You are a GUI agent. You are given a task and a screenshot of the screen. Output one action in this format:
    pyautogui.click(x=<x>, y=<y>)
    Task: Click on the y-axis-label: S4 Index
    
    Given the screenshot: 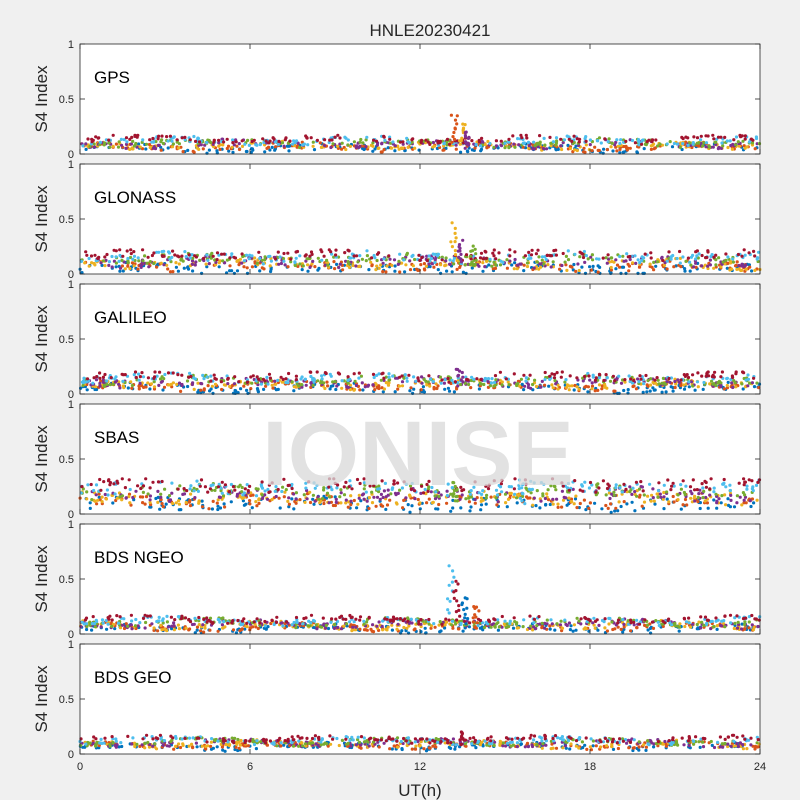 What is the action you would take?
    pyautogui.click(x=41, y=459)
    